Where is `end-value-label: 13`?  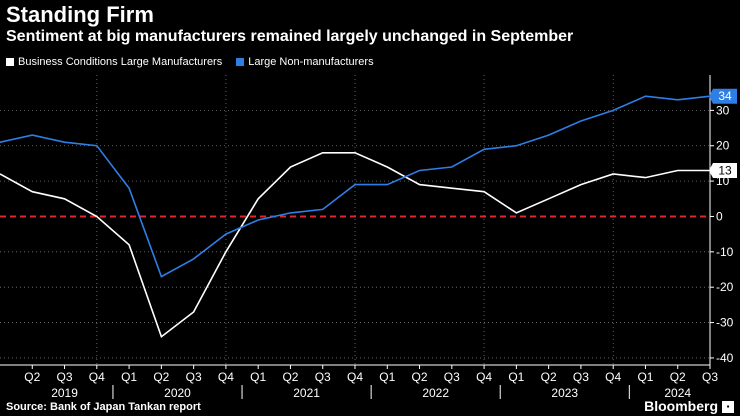 end-value-label: 13 is located at coordinates (725, 170).